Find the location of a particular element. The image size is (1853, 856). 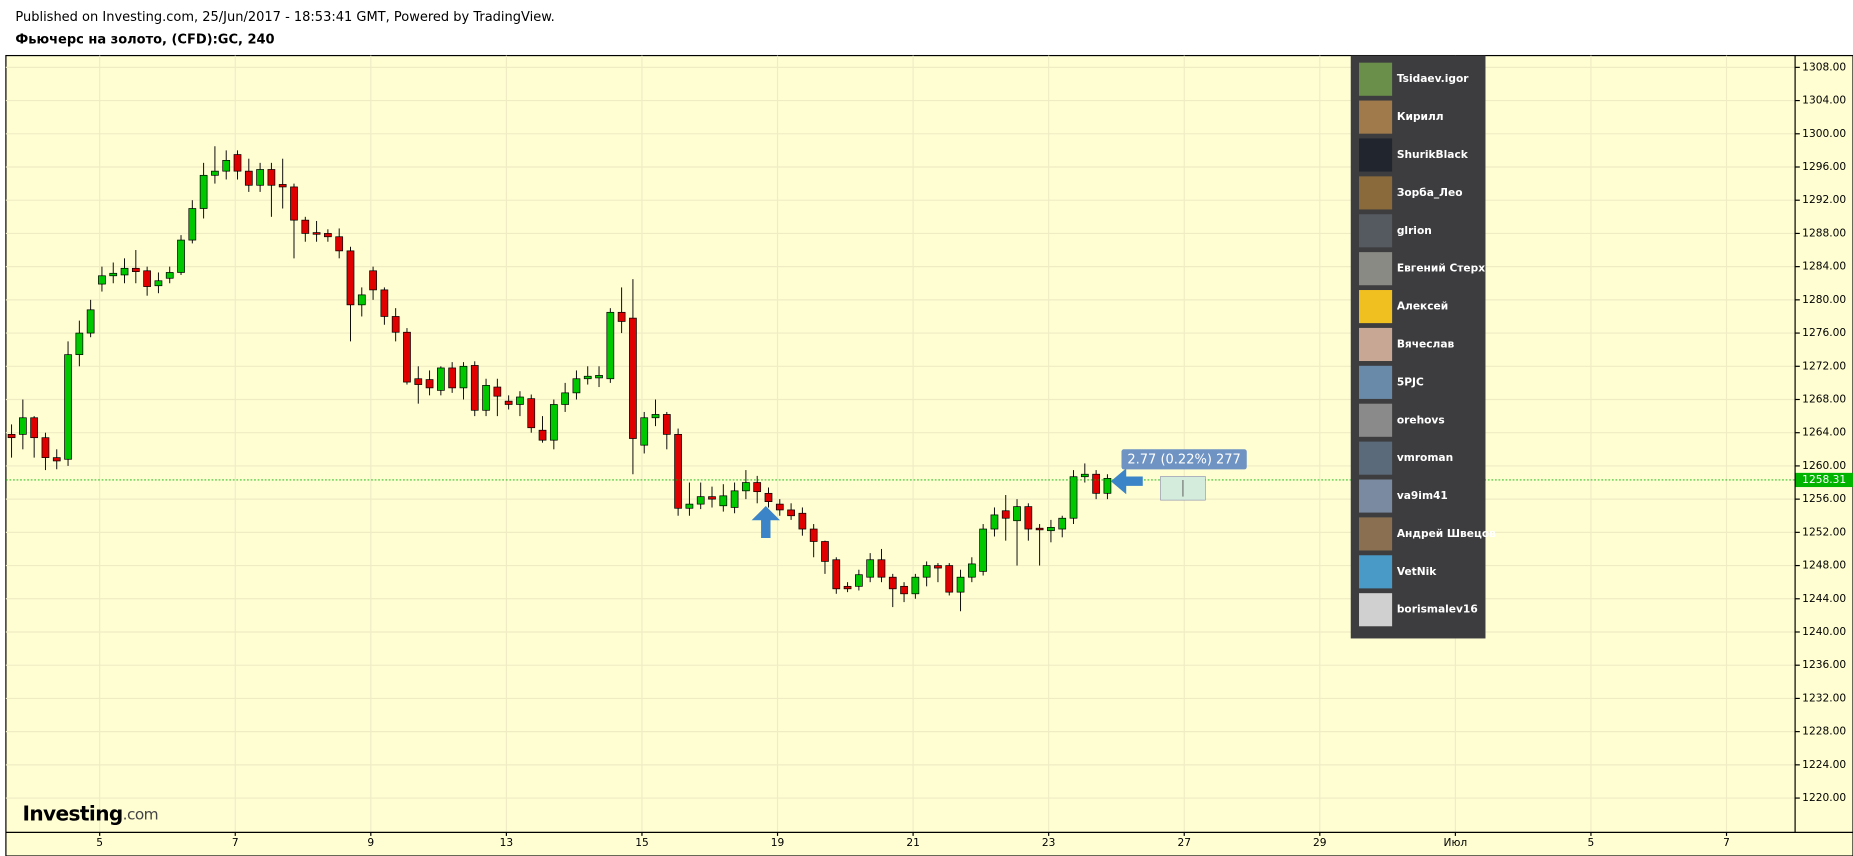

y-tick-label: 1272.00 is located at coordinates (1824, 365).